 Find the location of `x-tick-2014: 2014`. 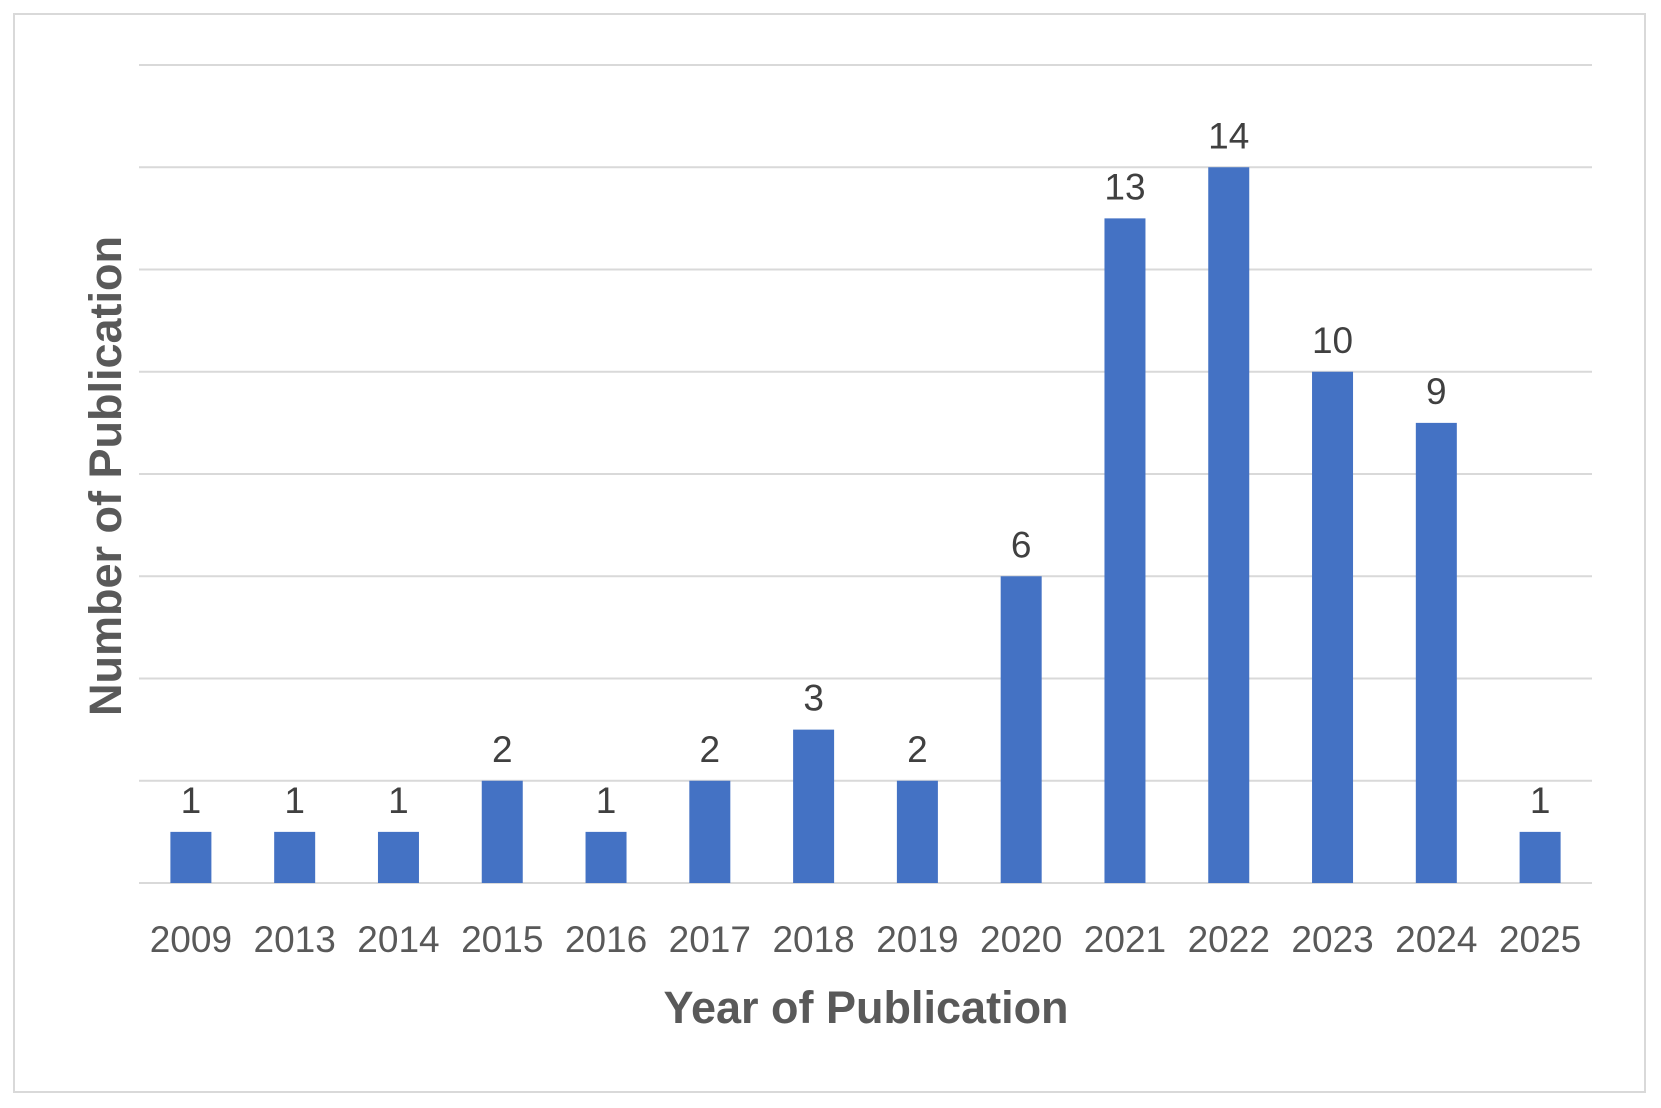

x-tick-2014: 2014 is located at coordinates (398, 939).